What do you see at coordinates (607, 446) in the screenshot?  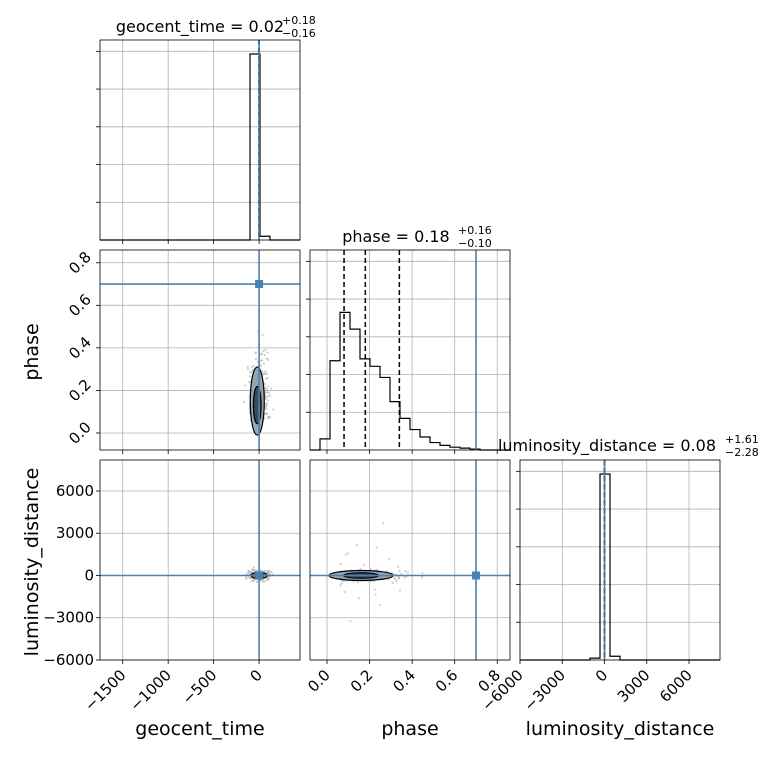 I see `title-luminosity-distance: luminosity_distance = 0.08` at bounding box center [607, 446].